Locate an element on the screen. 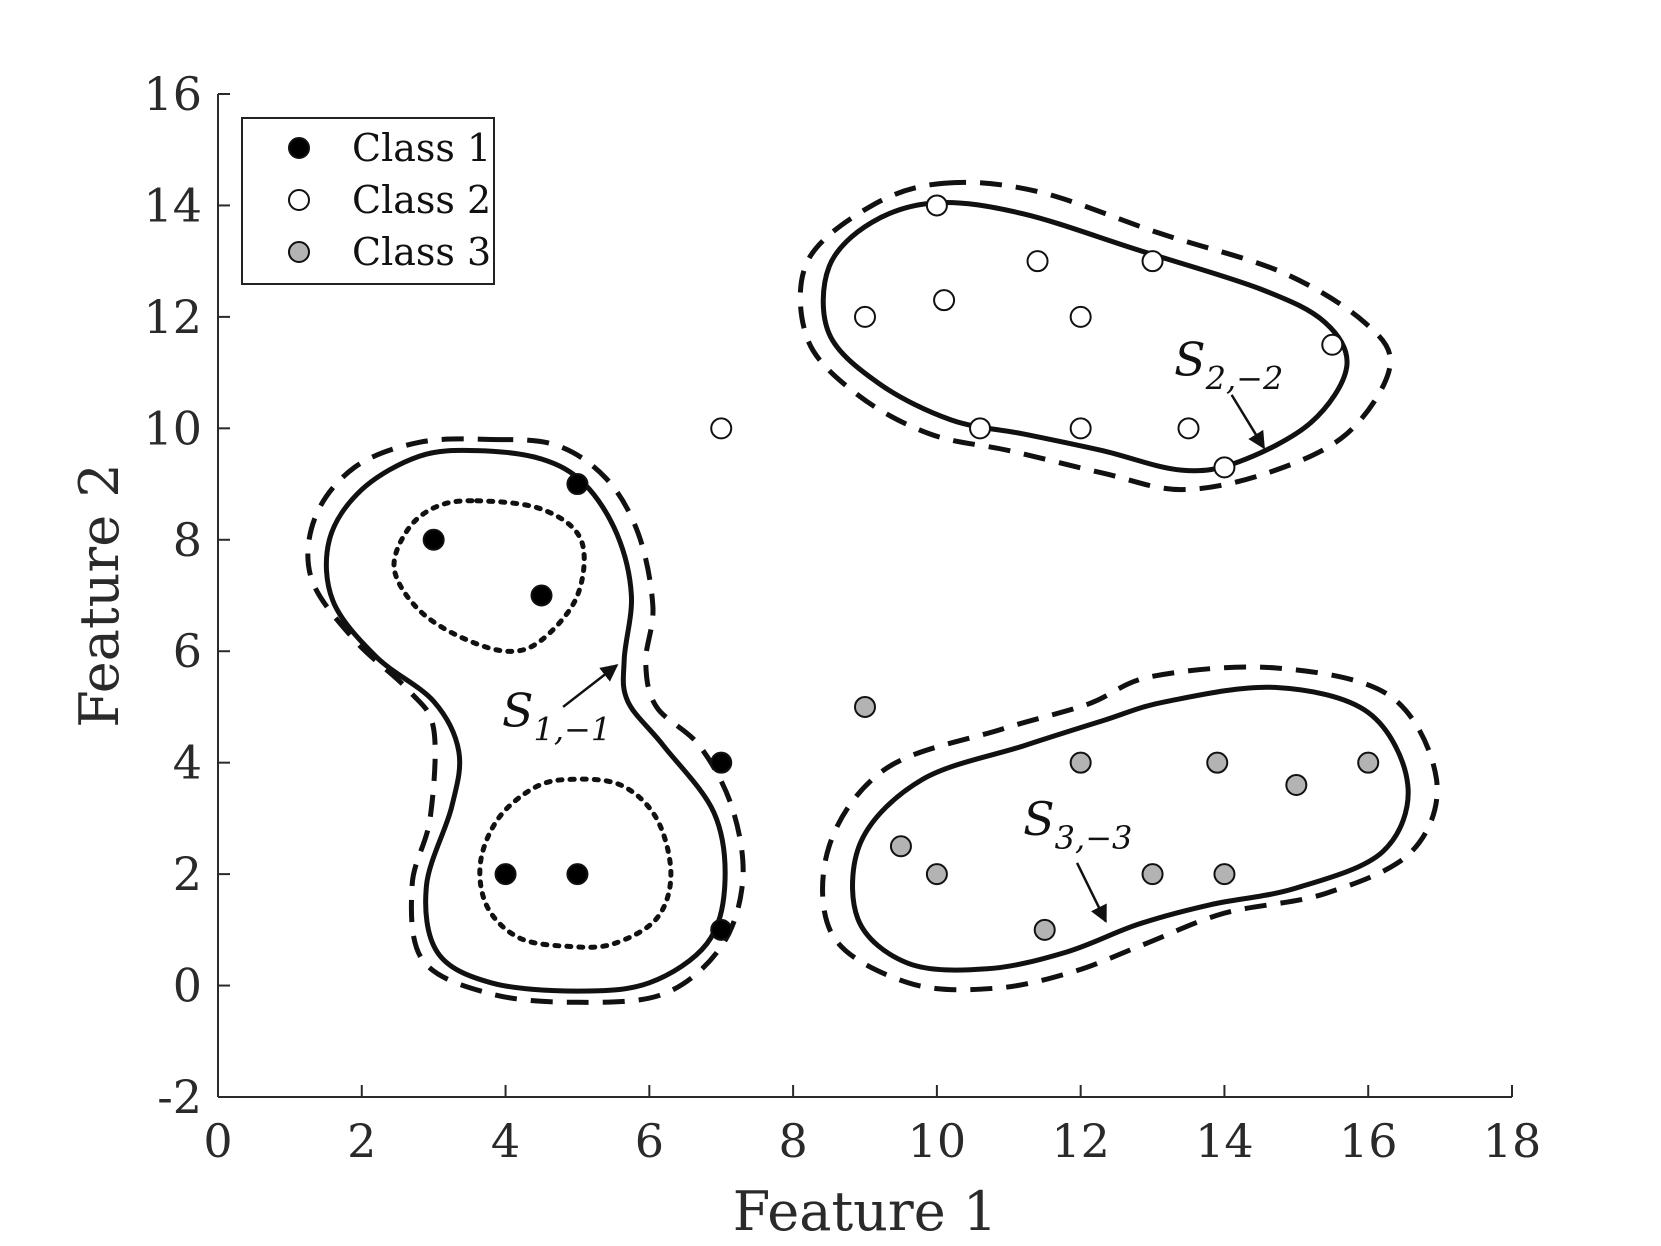 Image resolution: width=1661 pixels, height=1246 pixels. y-tick-label: 8 is located at coordinates (187, 540).